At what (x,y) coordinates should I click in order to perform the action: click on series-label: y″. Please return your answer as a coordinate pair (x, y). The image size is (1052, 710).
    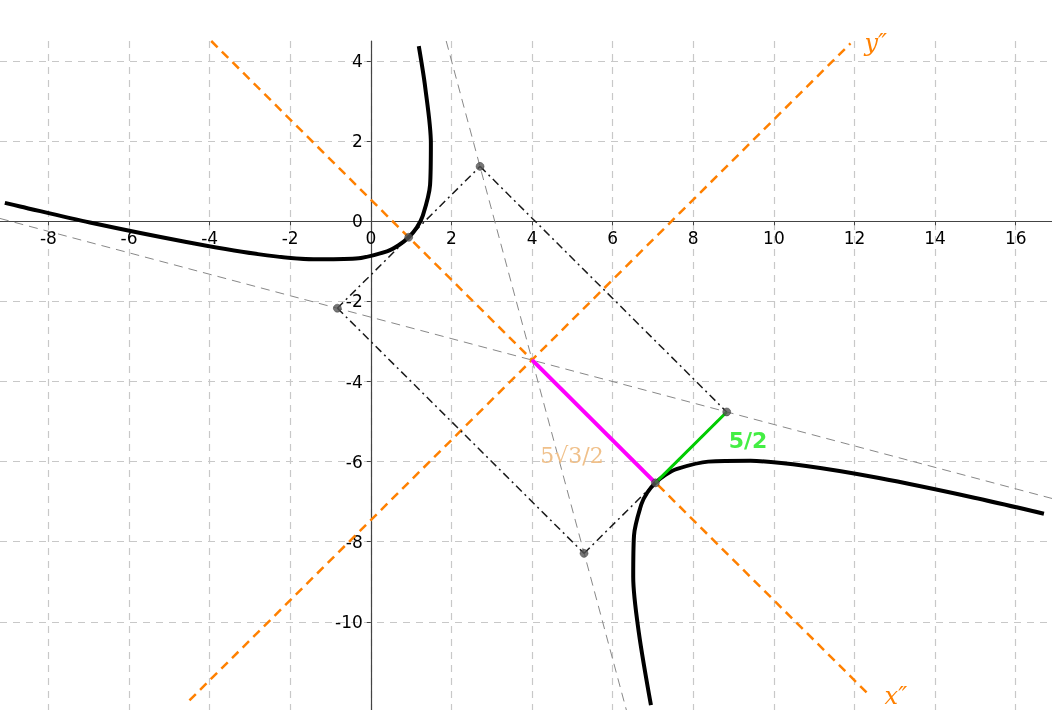
    Looking at the image, I should click on (875, 43).